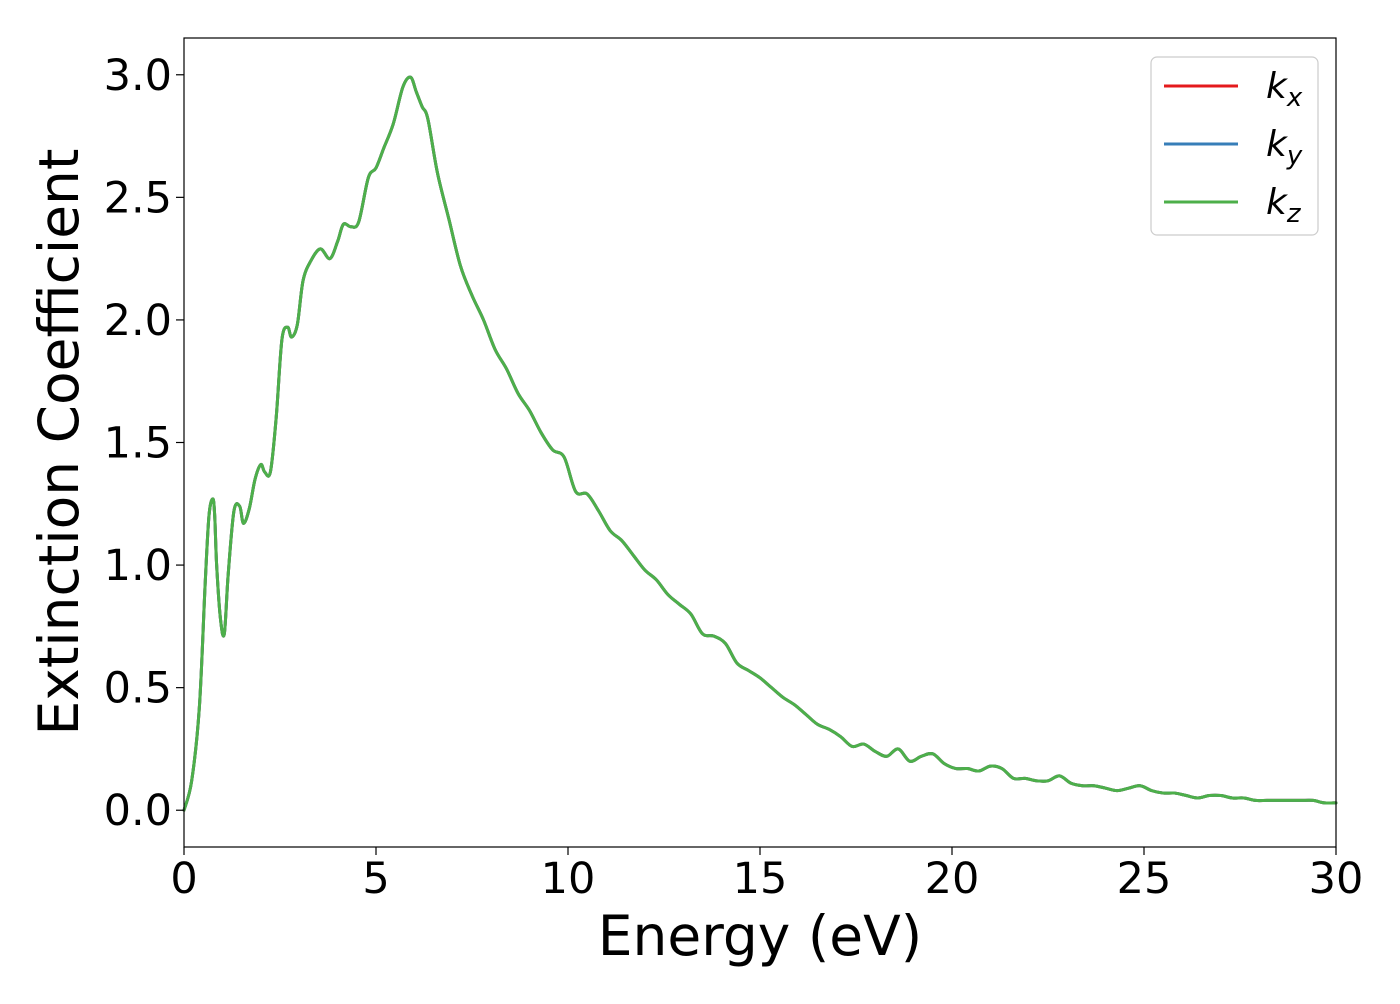 This screenshot has width=1400, height=1004. Describe the element at coordinates (138, 444) in the screenshot. I see `y-tick-label: 1.5` at that location.